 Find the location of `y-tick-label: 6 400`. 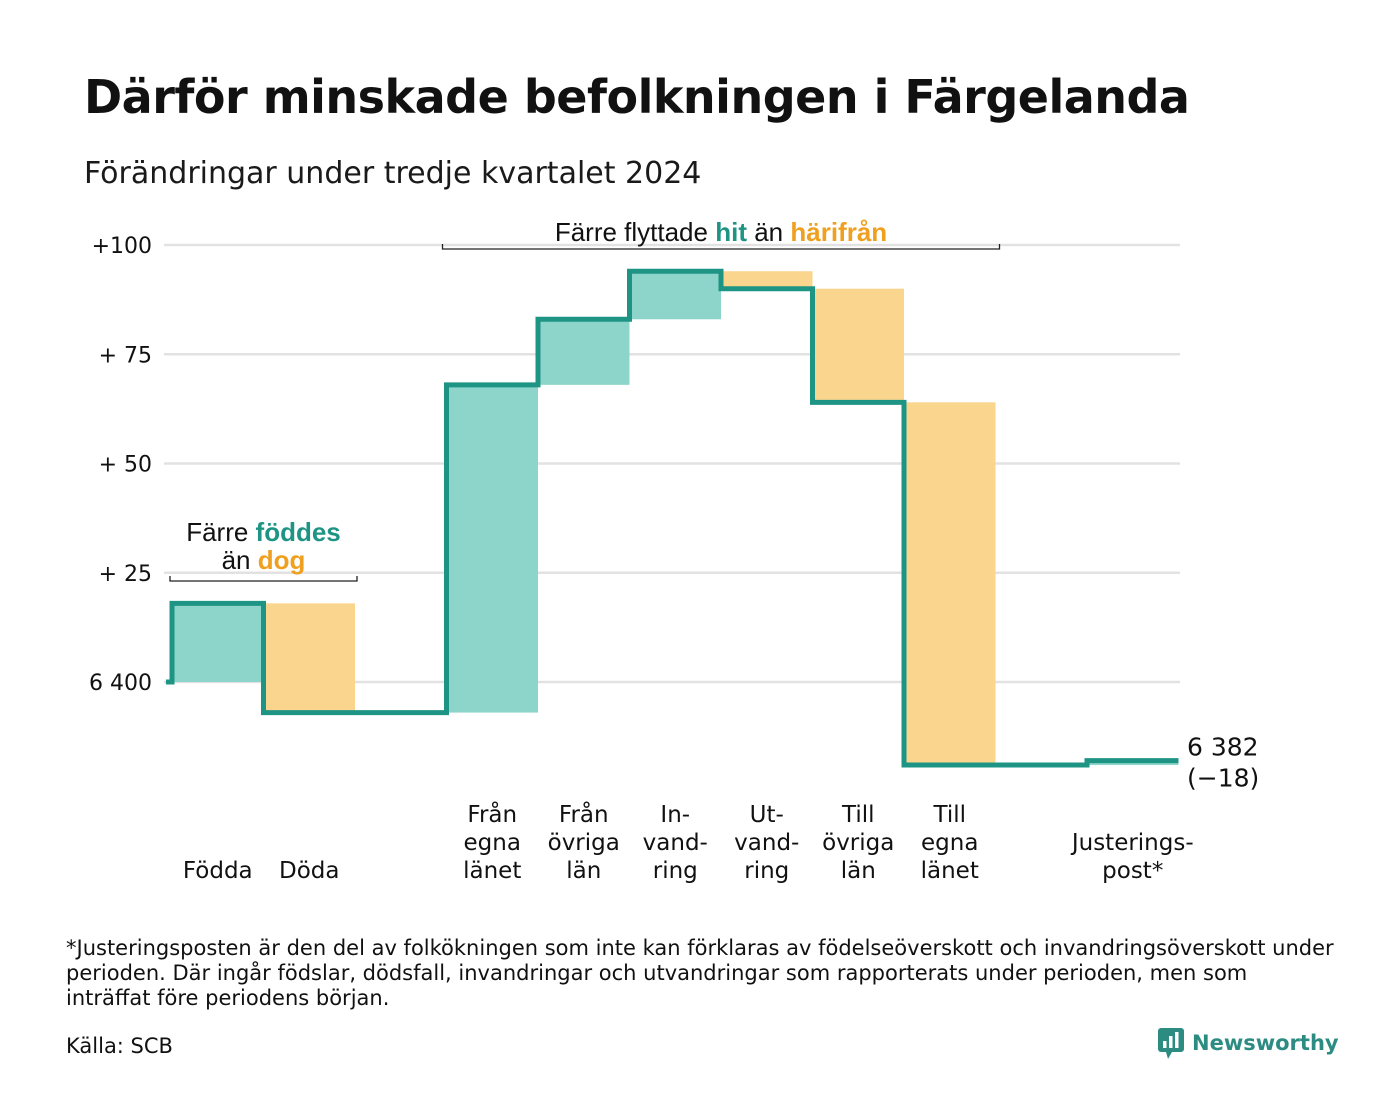

y-tick-label: 6 400 is located at coordinates (120, 683).